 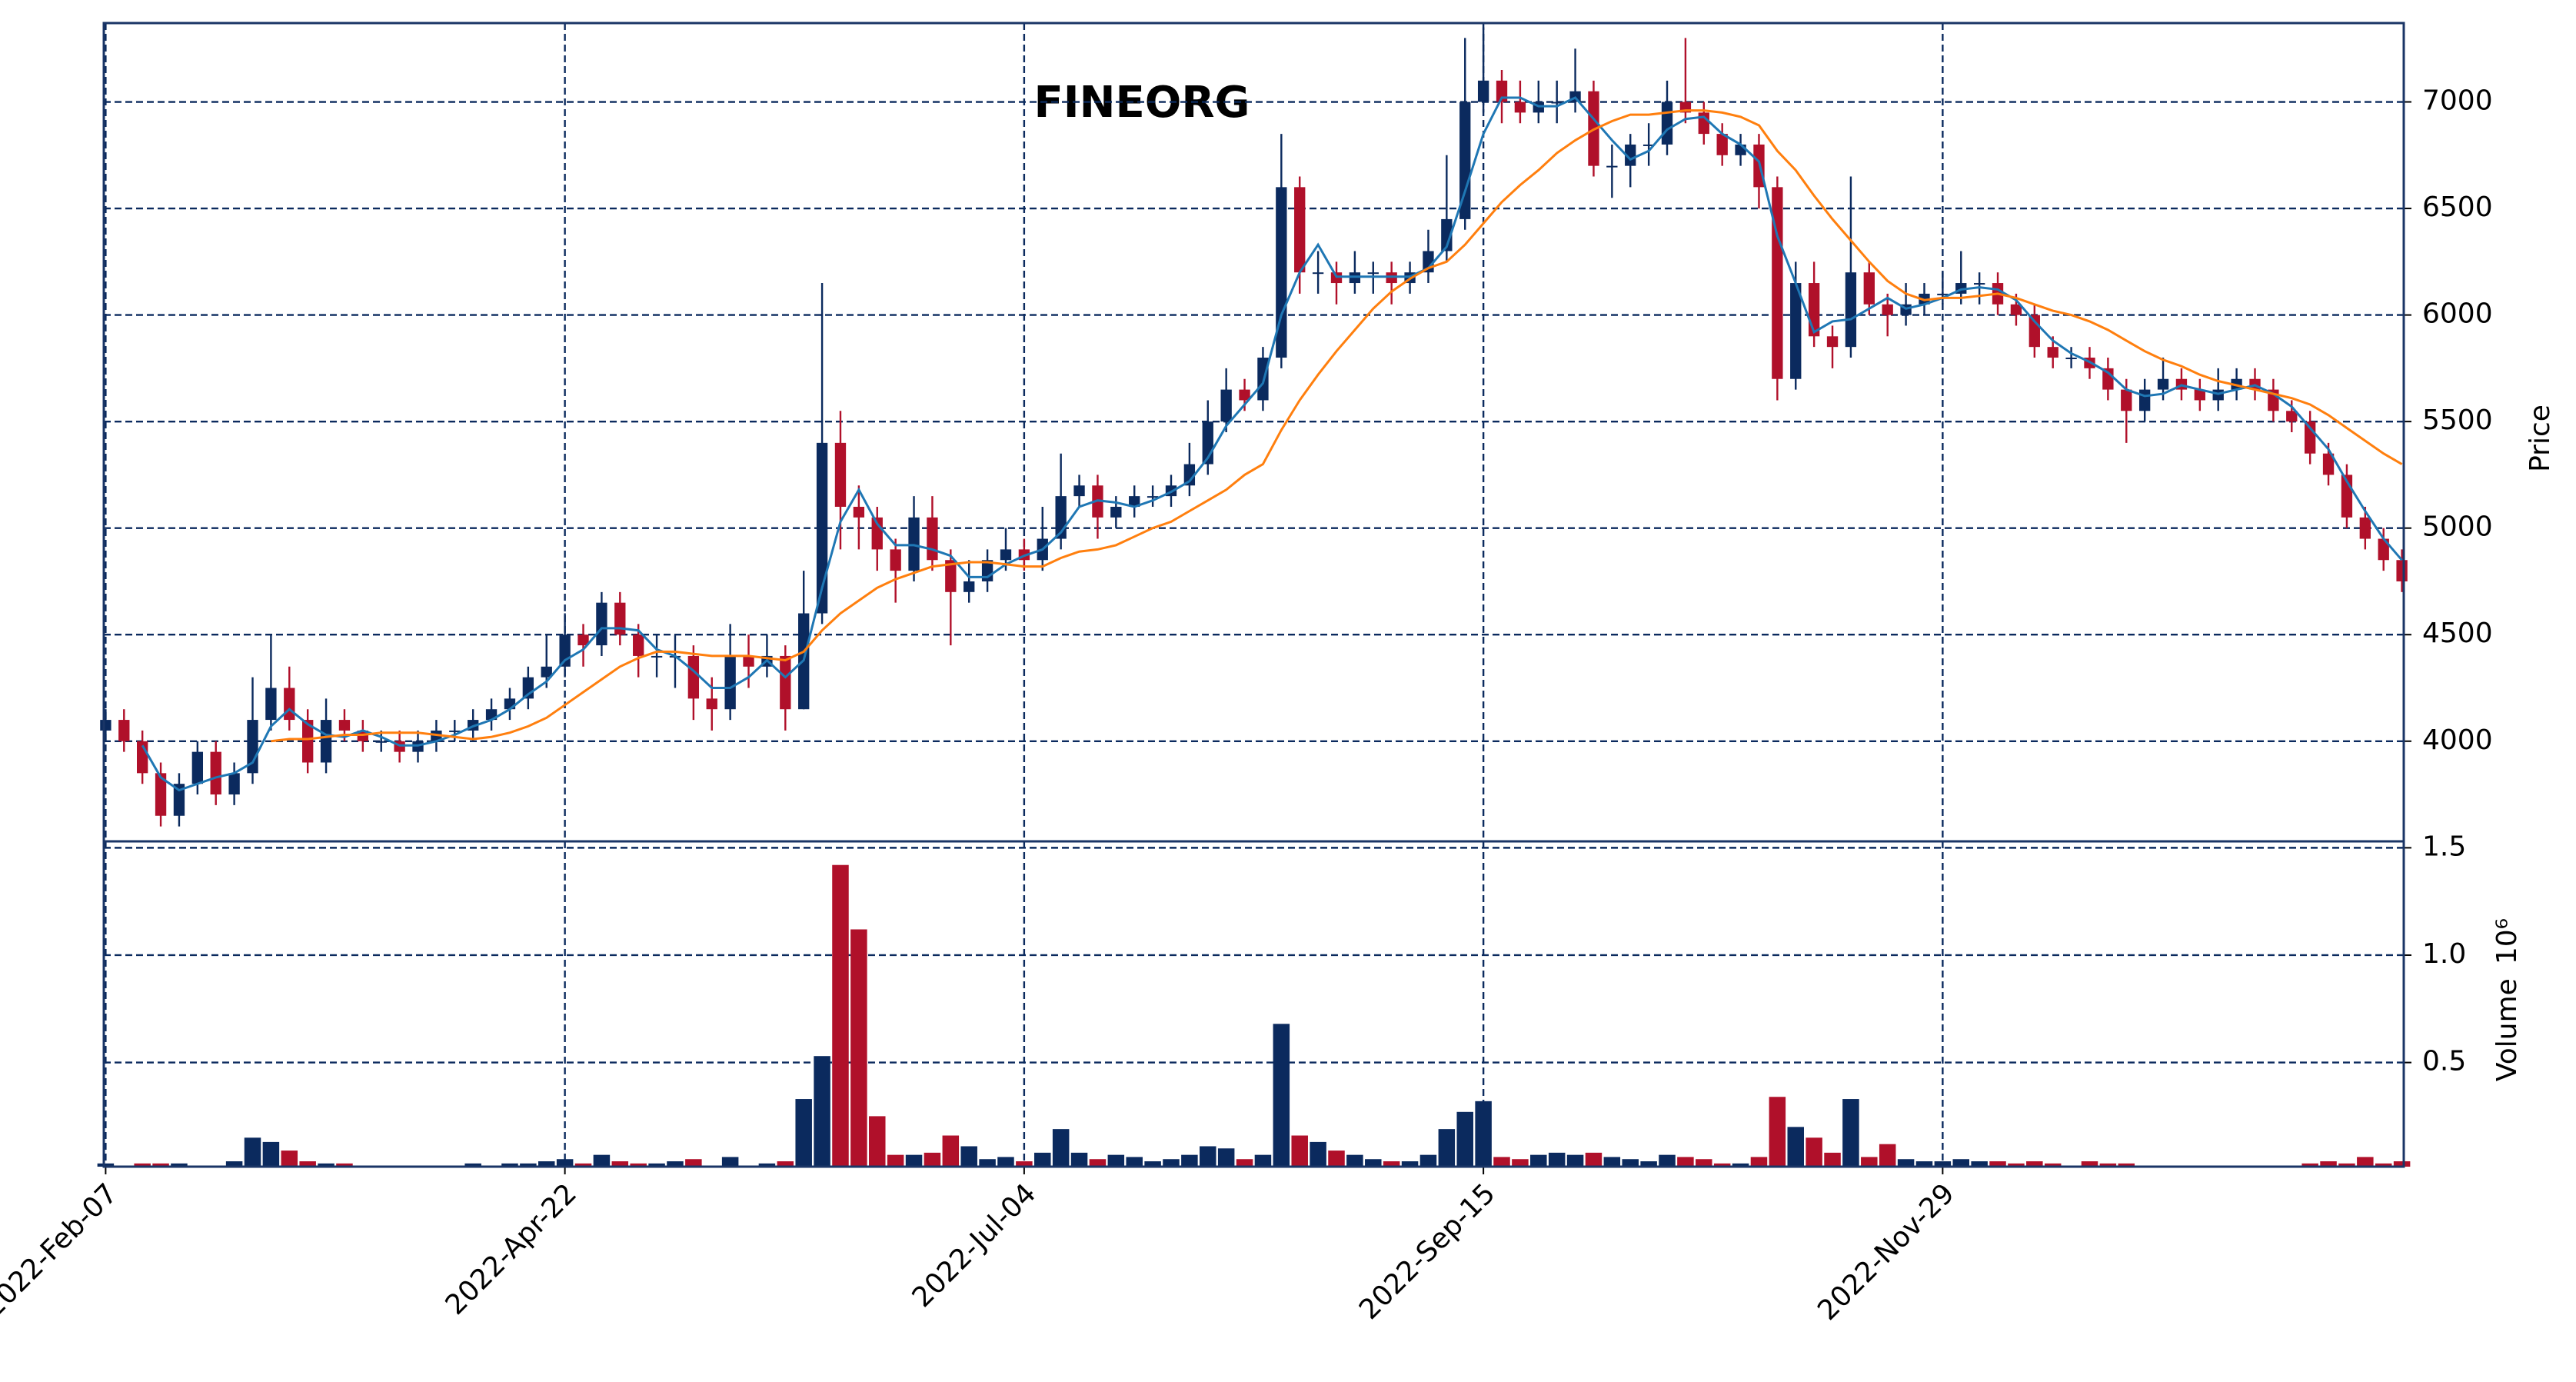 I want to click on y-tick-label: 4000, so click(x=2458, y=740).